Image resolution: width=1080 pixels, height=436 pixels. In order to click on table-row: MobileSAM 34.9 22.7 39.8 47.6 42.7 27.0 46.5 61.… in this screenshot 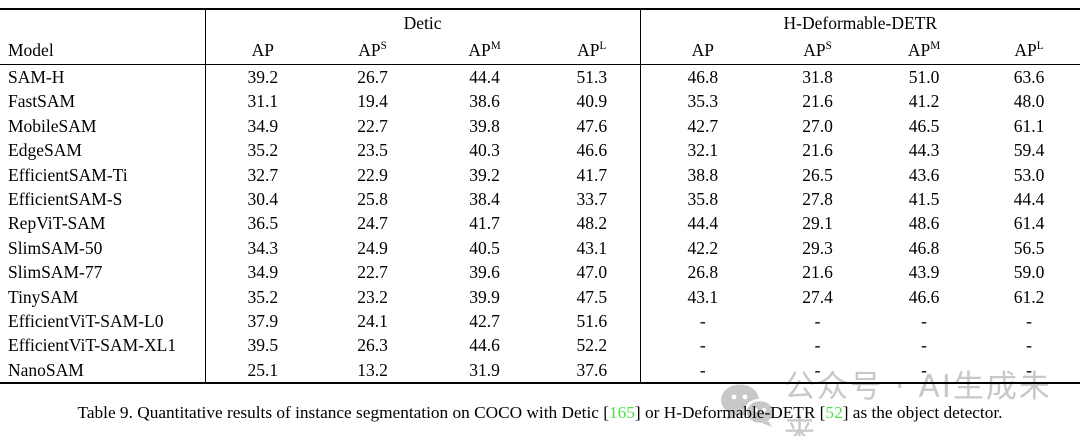, I will do `click(540, 126)`.